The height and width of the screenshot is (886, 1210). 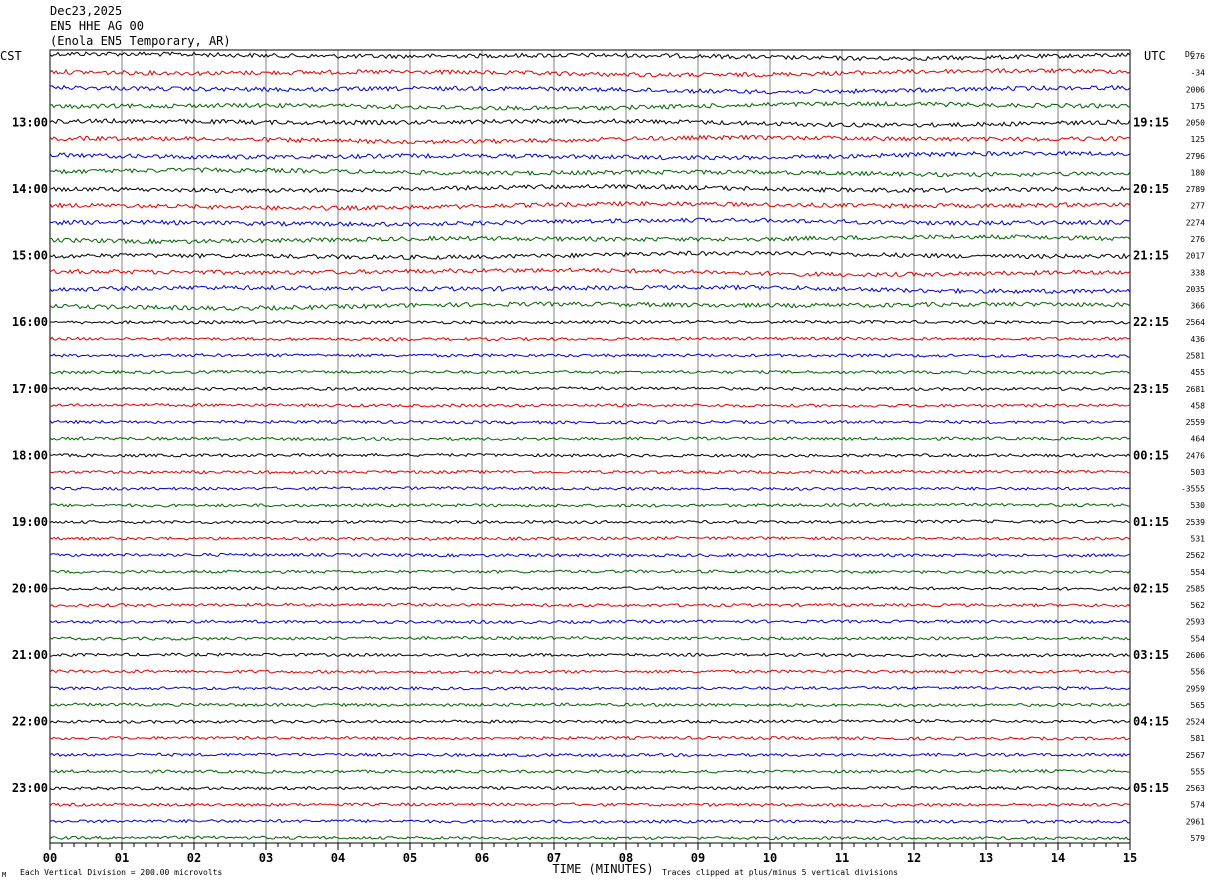 What do you see at coordinates (1198, 306) in the screenshot?
I see `dc-offset-value: 366` at bounding box center [1198, 306].